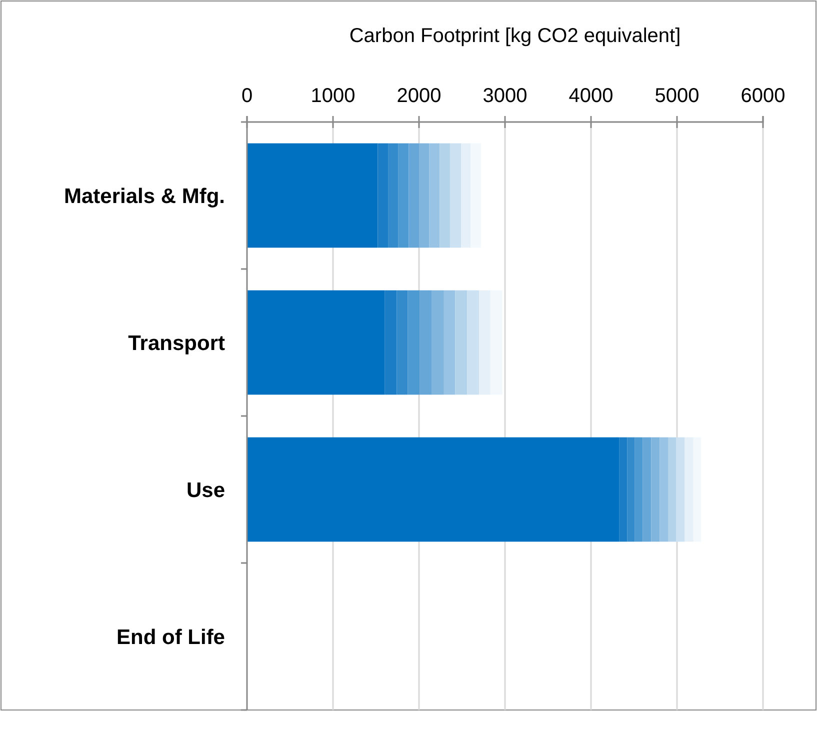 This screenshot has height=739, width=817. What do you see at coordinates (333, 96) in the screenshot?
I see `x-tick-label: 1000` at bounding box center [333, 96].